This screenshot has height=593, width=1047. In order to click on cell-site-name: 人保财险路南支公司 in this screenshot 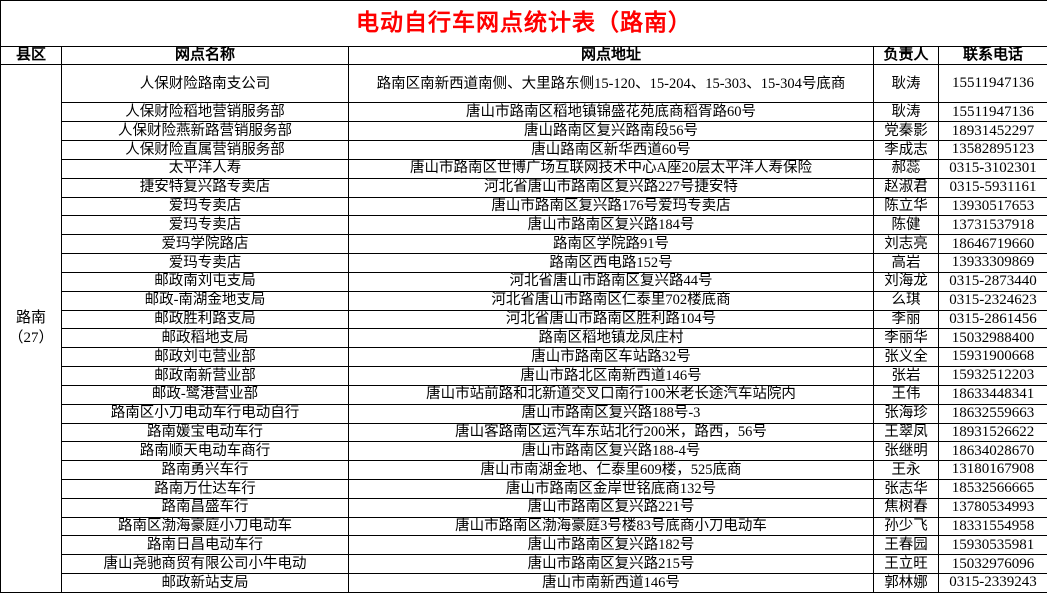, I will do `click(205, 84)`.